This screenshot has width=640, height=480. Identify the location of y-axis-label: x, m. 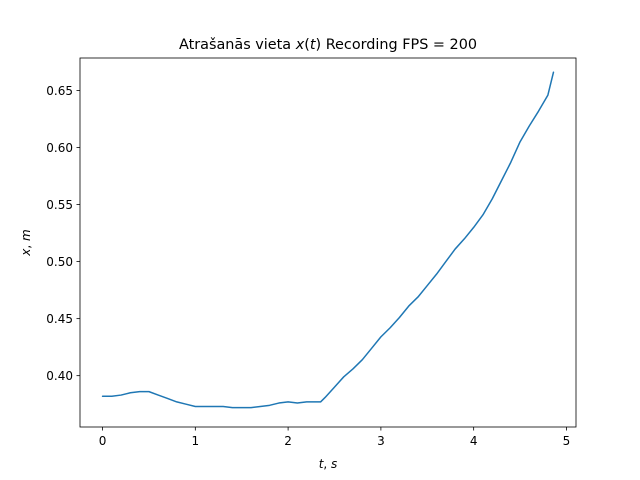
(26, 242).